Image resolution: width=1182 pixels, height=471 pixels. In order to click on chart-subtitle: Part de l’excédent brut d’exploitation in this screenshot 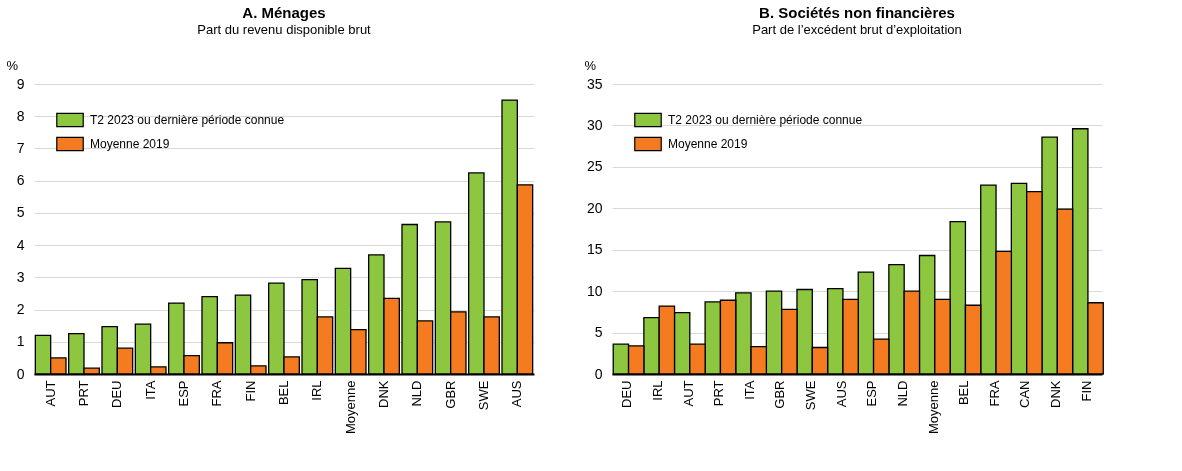, I will do `click(857, 29)`.